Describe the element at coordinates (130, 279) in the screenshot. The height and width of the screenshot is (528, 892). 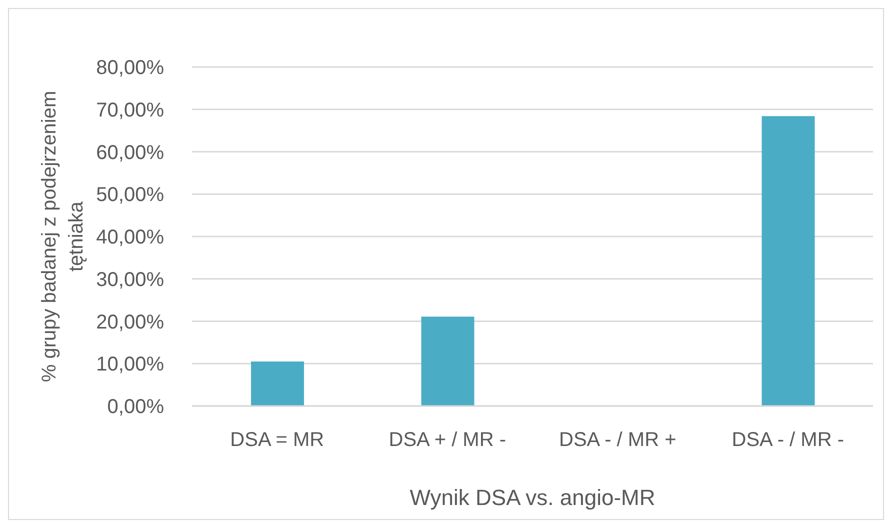
I see `y-tick-label: 30,00%` at that location.